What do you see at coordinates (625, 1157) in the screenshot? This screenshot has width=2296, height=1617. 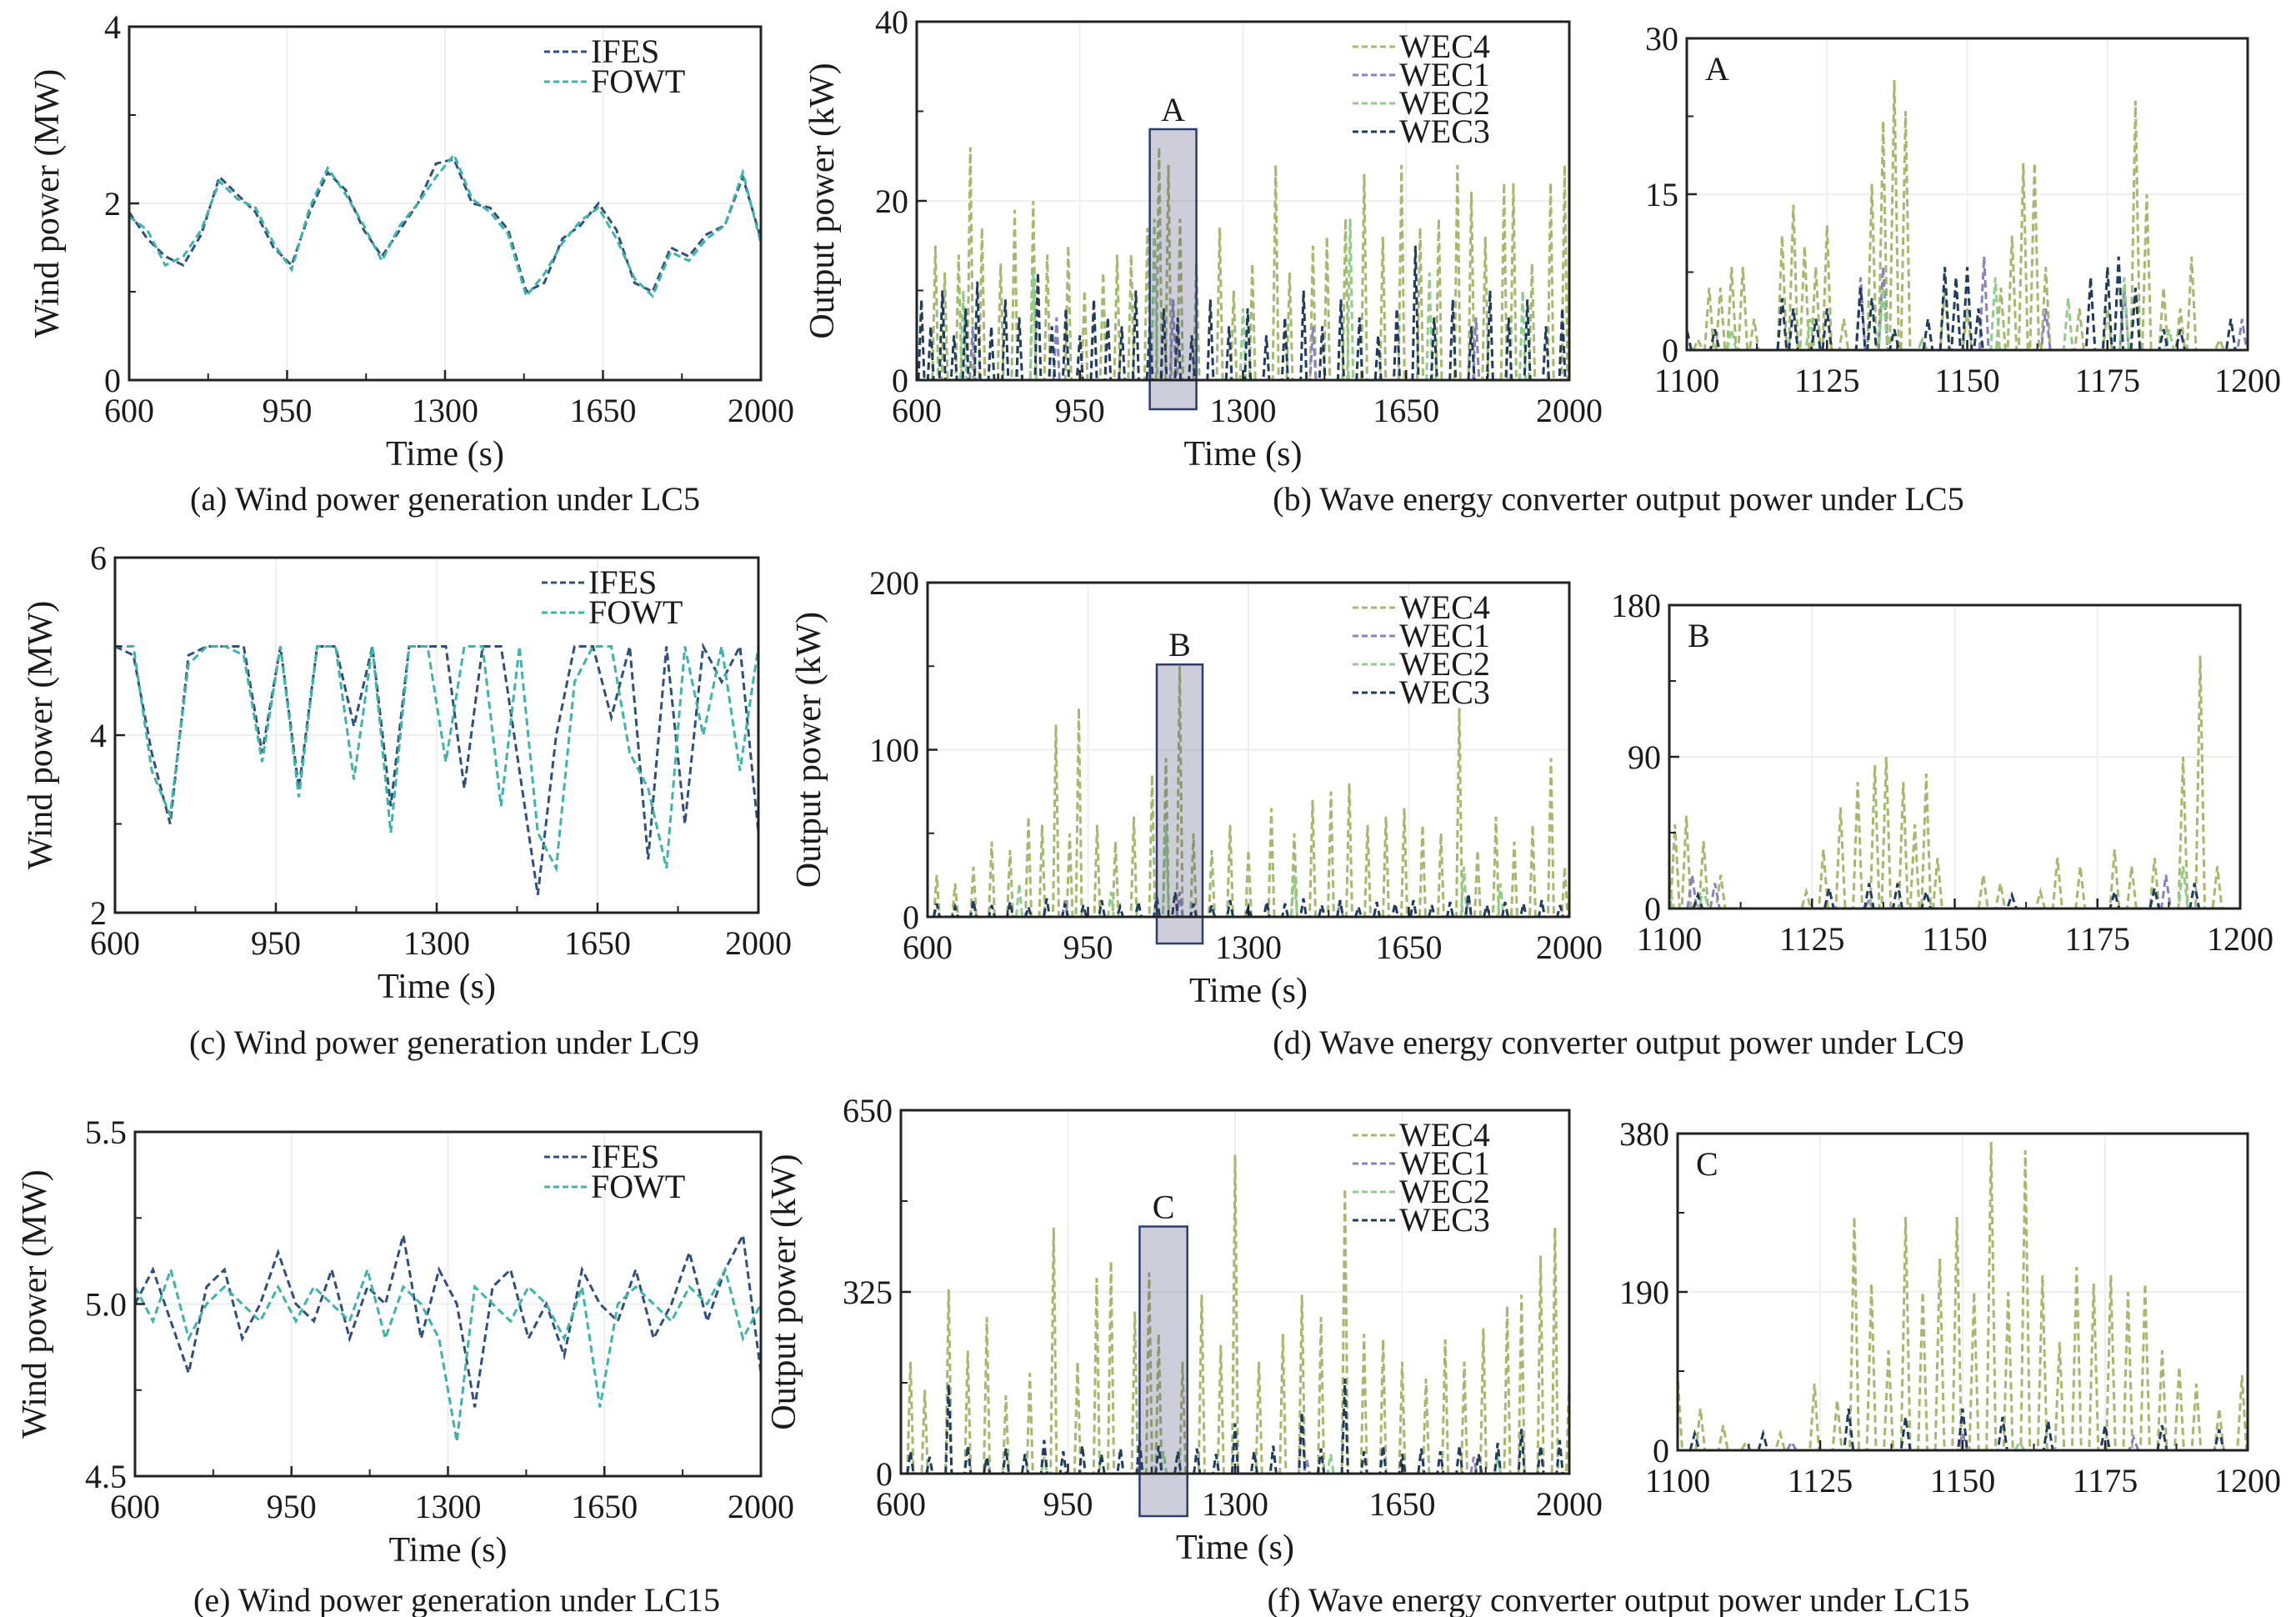 I see `legend-label-ifes: IFES` at bounding box center [625, 1157].